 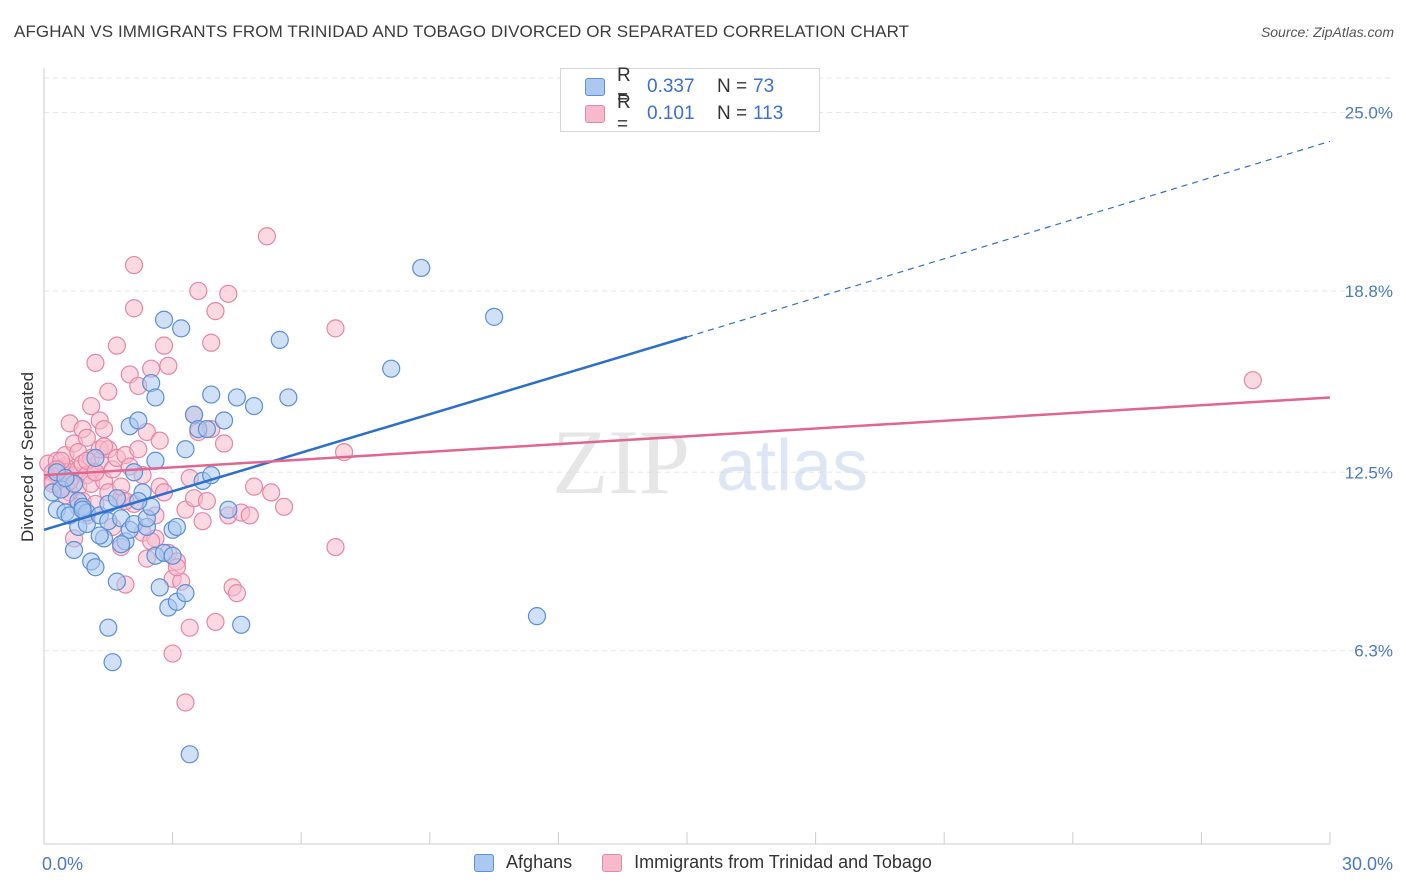 I want to click on legend-n-value: 113, so click(x=768, y=113).